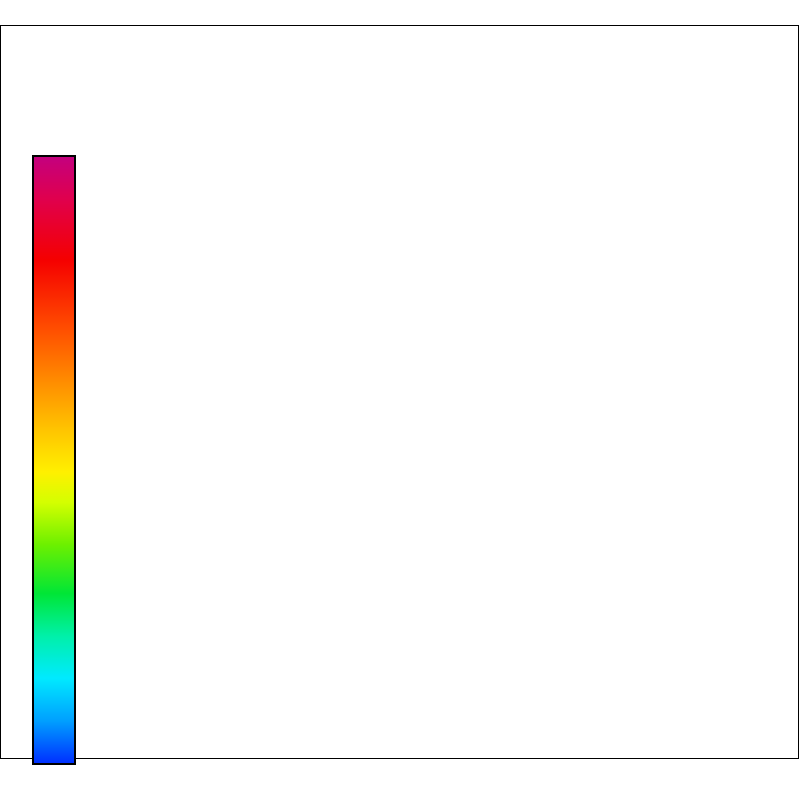  I want to click on colorbar, so click(54, 460).